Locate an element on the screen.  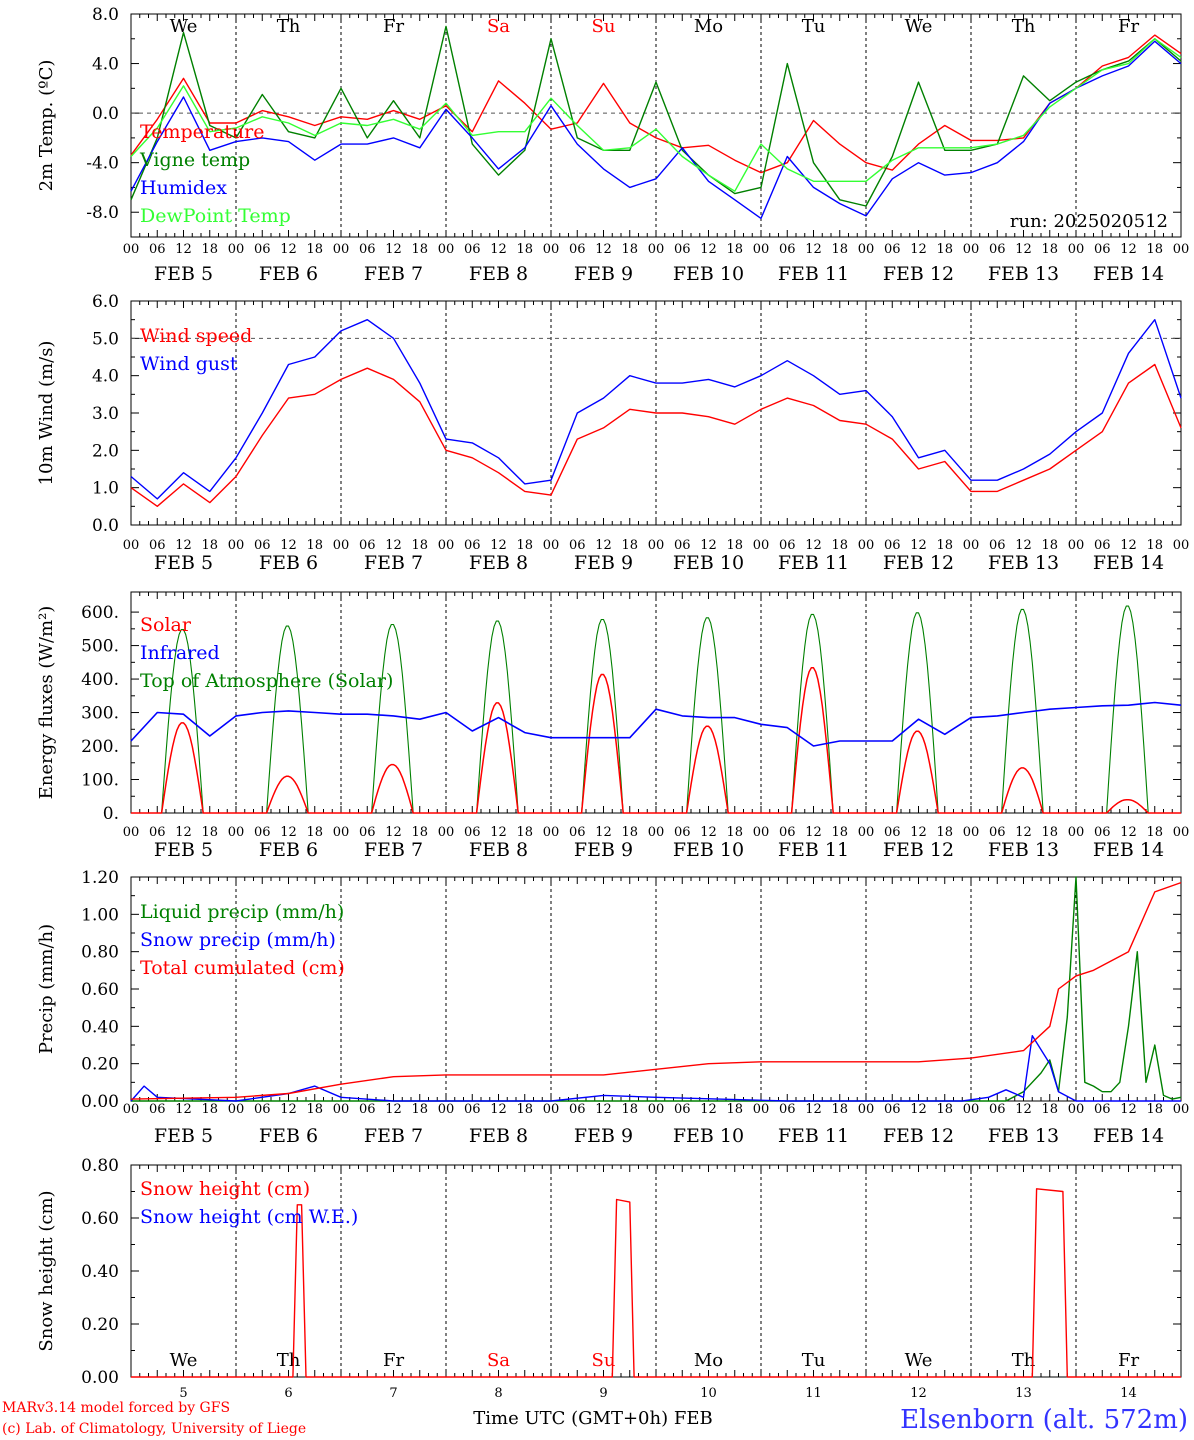
y-axis-label: Snow height (cm) is located at coordinates (46, 1270).